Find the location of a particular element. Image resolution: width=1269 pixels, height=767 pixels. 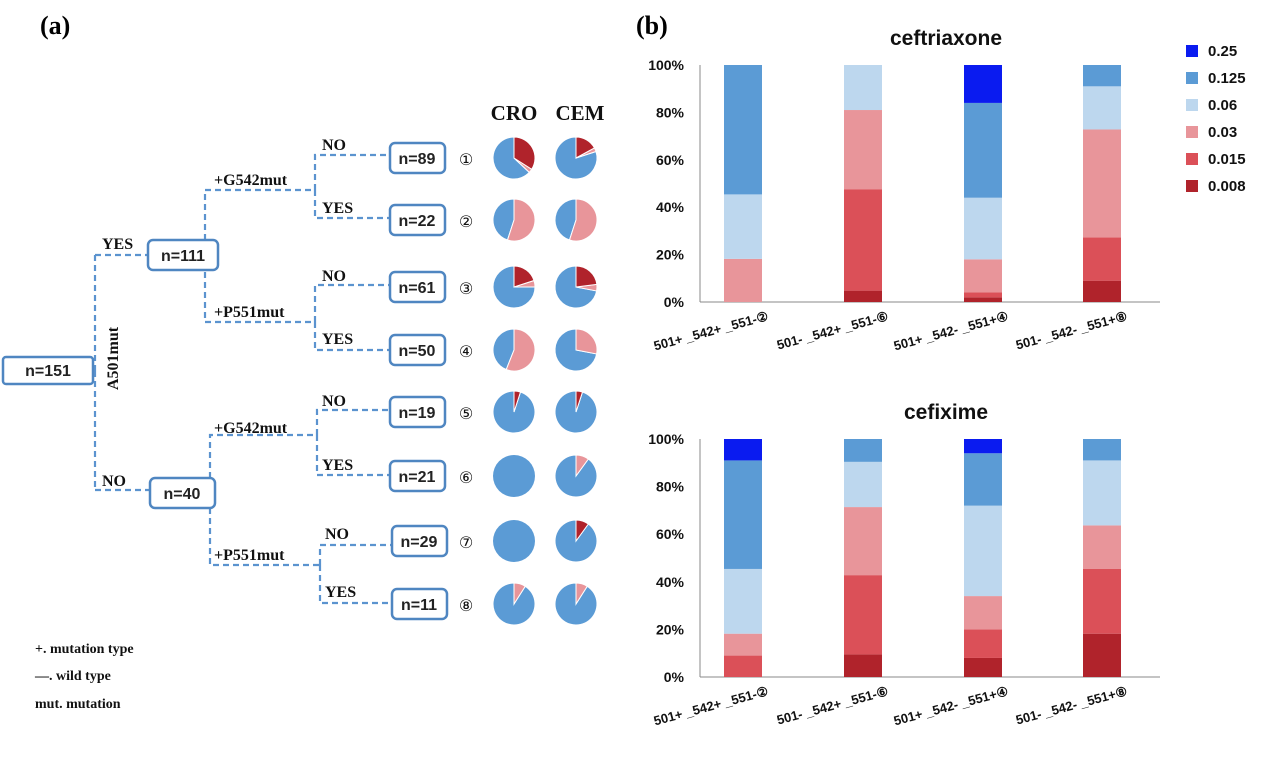

leaf-count-label: n=22 is located at coordinates (417, 221).